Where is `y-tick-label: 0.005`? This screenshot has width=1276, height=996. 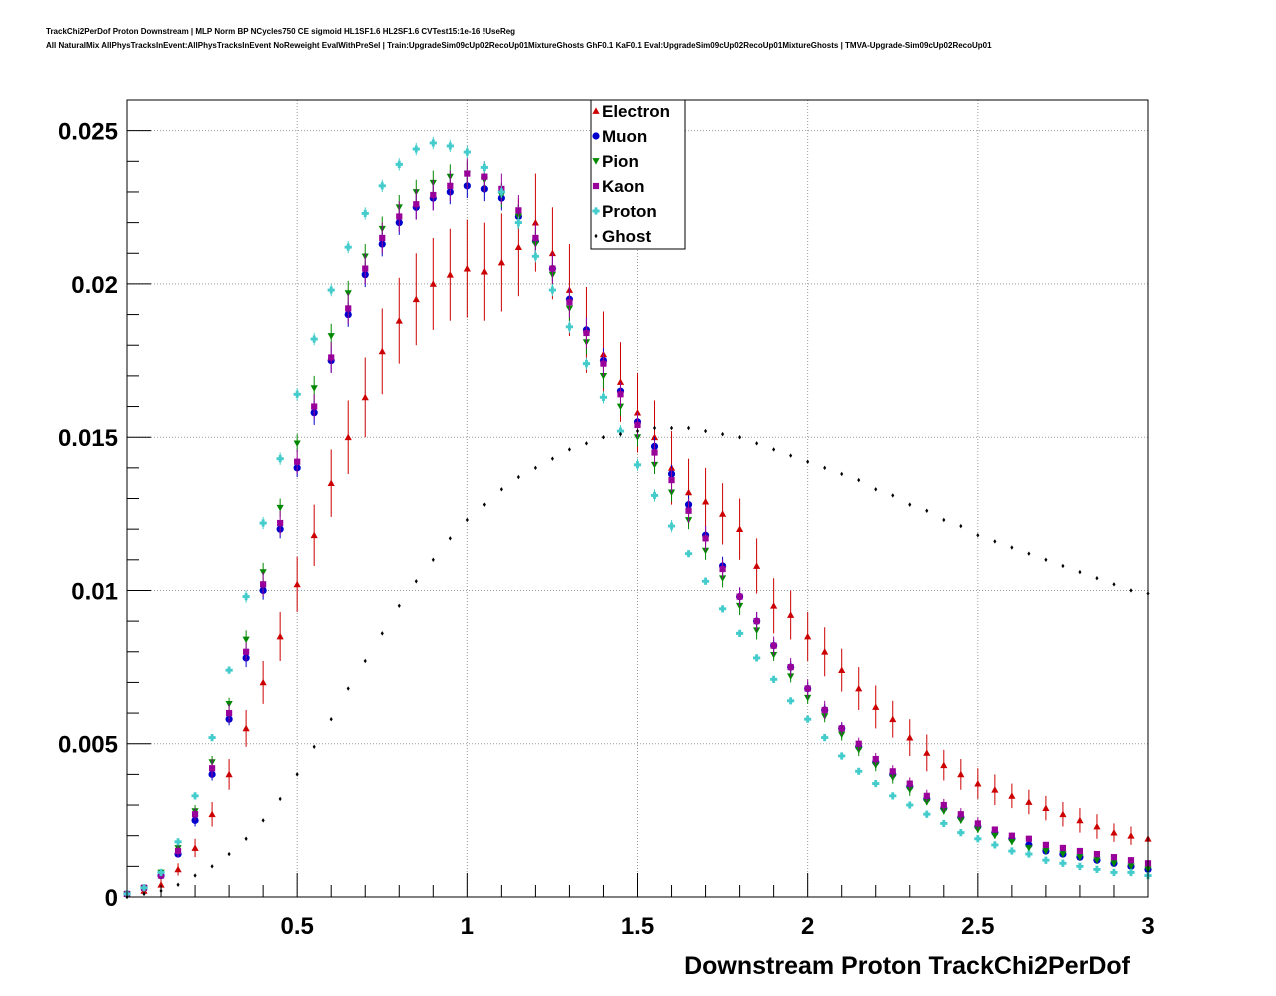
y-tick-label: 0.005 is located at coordinates (88, 745).